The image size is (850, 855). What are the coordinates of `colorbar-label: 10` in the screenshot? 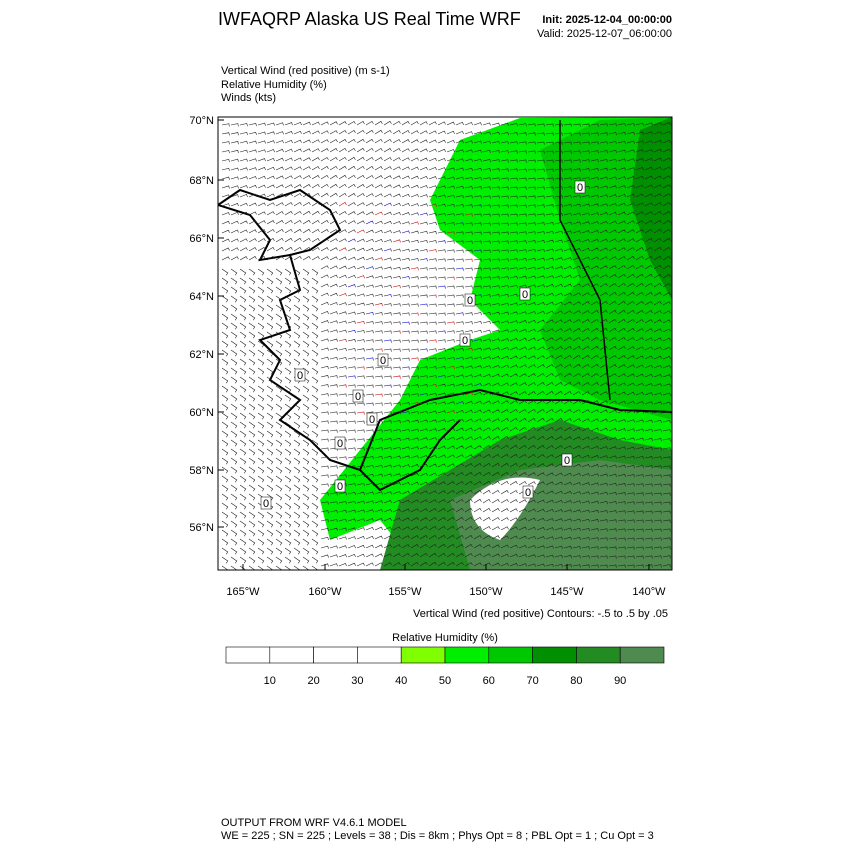 It's located at (270, 681).